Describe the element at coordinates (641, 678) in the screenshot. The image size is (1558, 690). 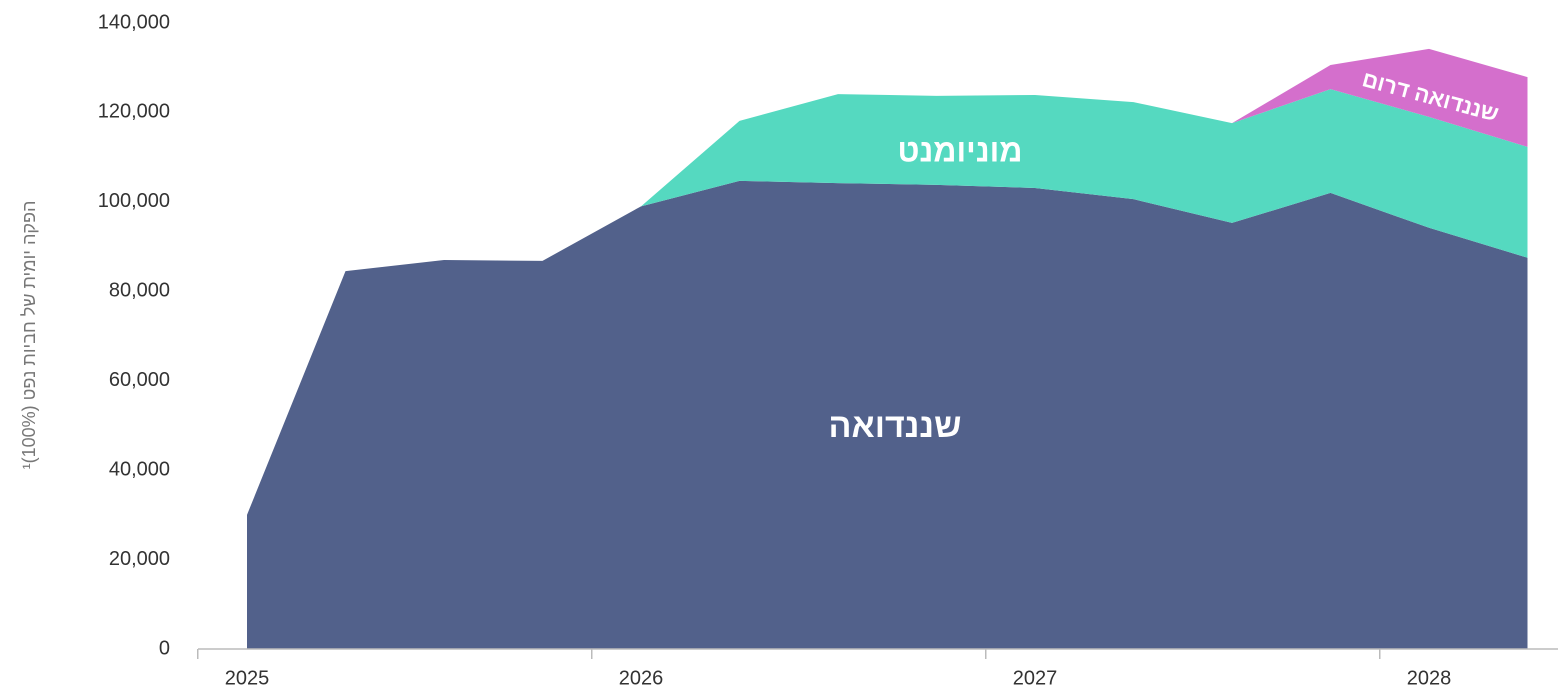
I see `x-tick-label: 2026` at that location.